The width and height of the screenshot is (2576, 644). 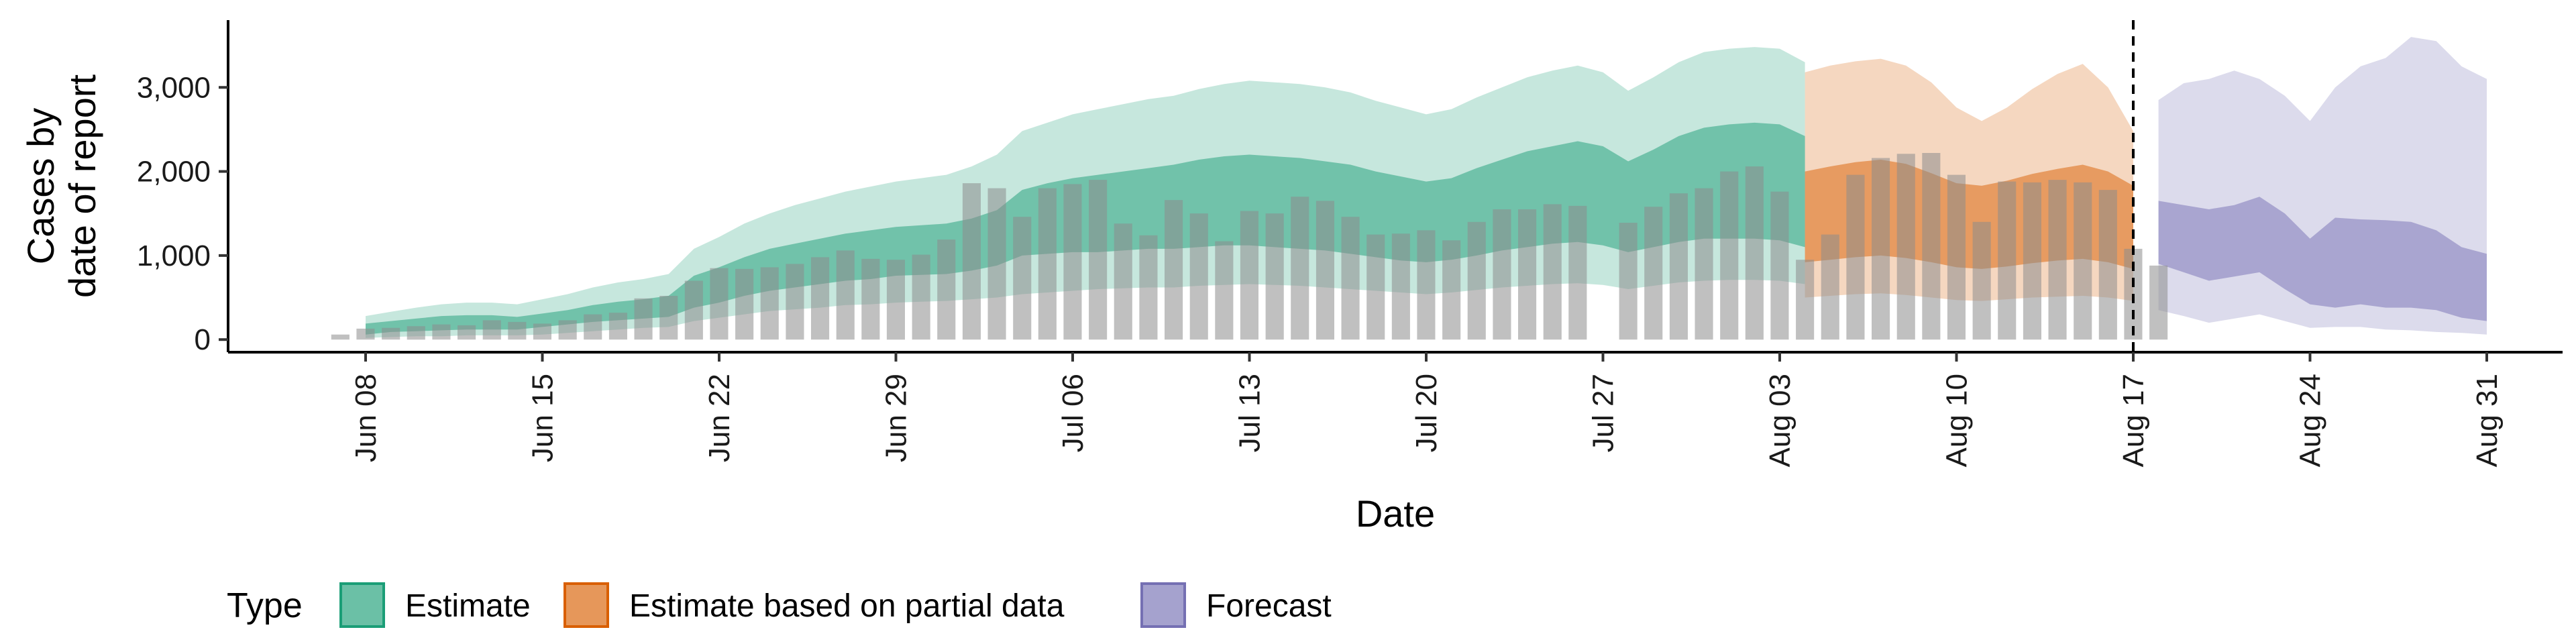 What do you see at coordinates (40, 186) in the screenshot?
I see `y-axis-title-line-1: Cases by` at bounding box center [40, 186].